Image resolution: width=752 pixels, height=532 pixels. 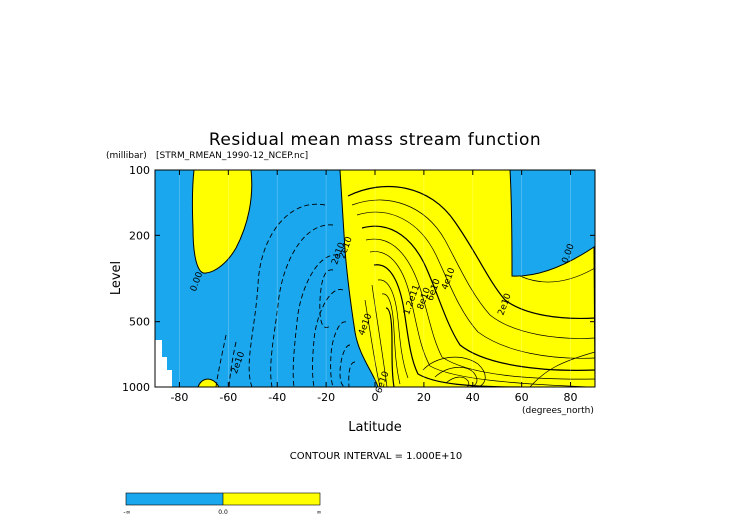 I want to click on positive-region-main, so click(x=467, y=278).